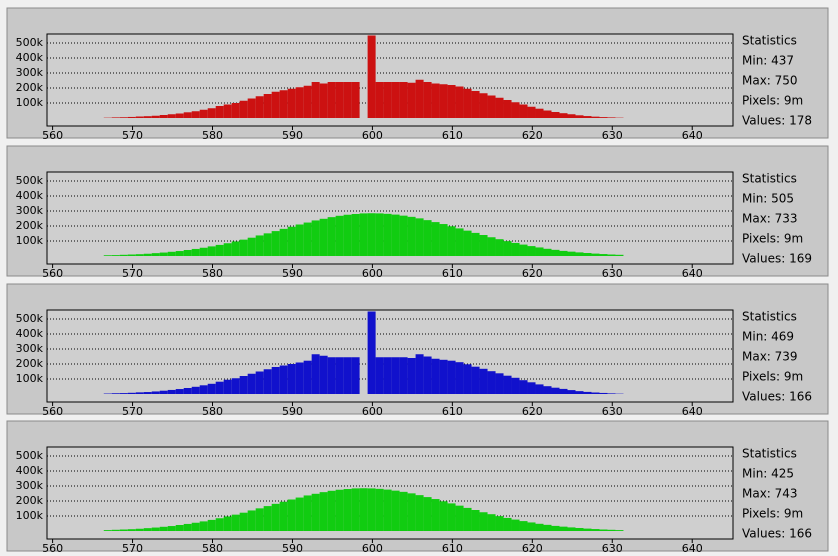 The height and width of the screenshot is (556, 838). Describe the element at coordinates (52, 273) in the screenshot. I see `x-tick-label: 560` at that location.